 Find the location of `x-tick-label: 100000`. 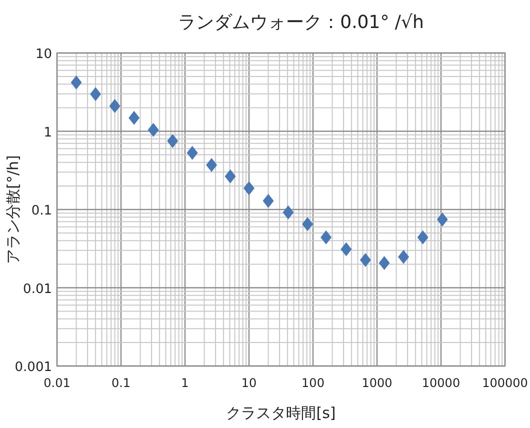

x-tick-label: 100000 is located at coordinates (505, 383).